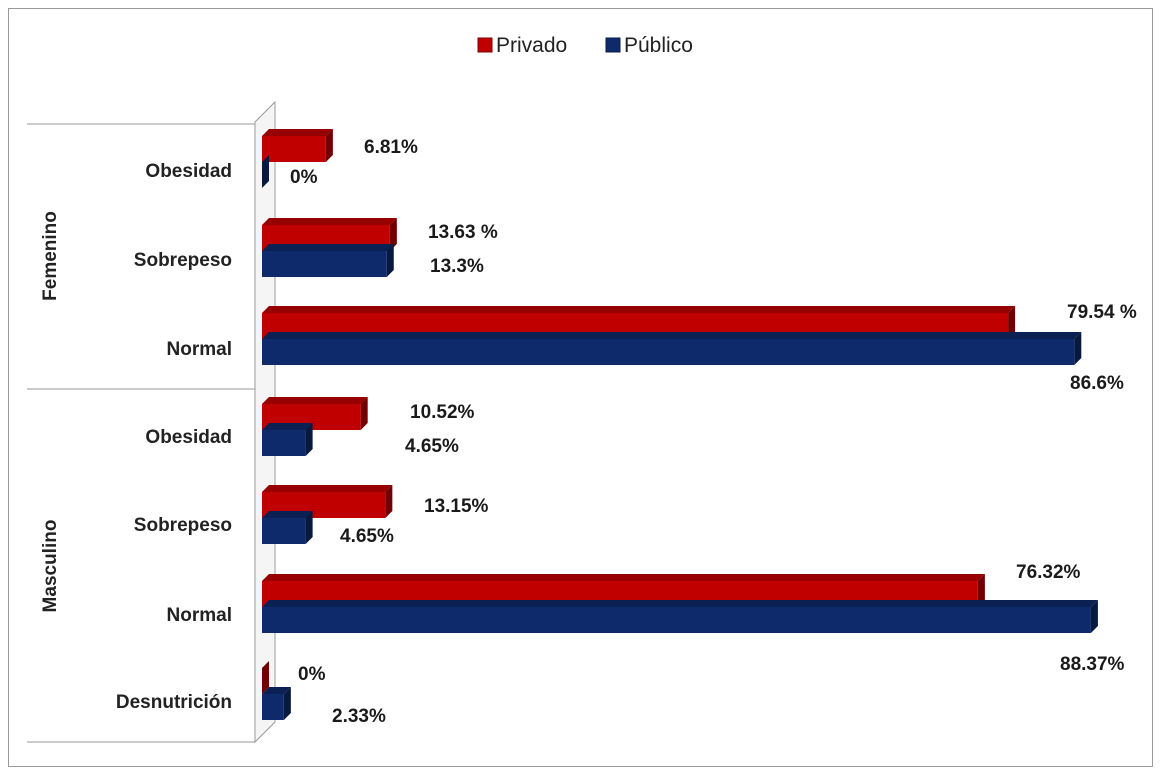 This screenshot has height=775, width=1161. I want to click on data-label: 6.81%, so click(391, 147).